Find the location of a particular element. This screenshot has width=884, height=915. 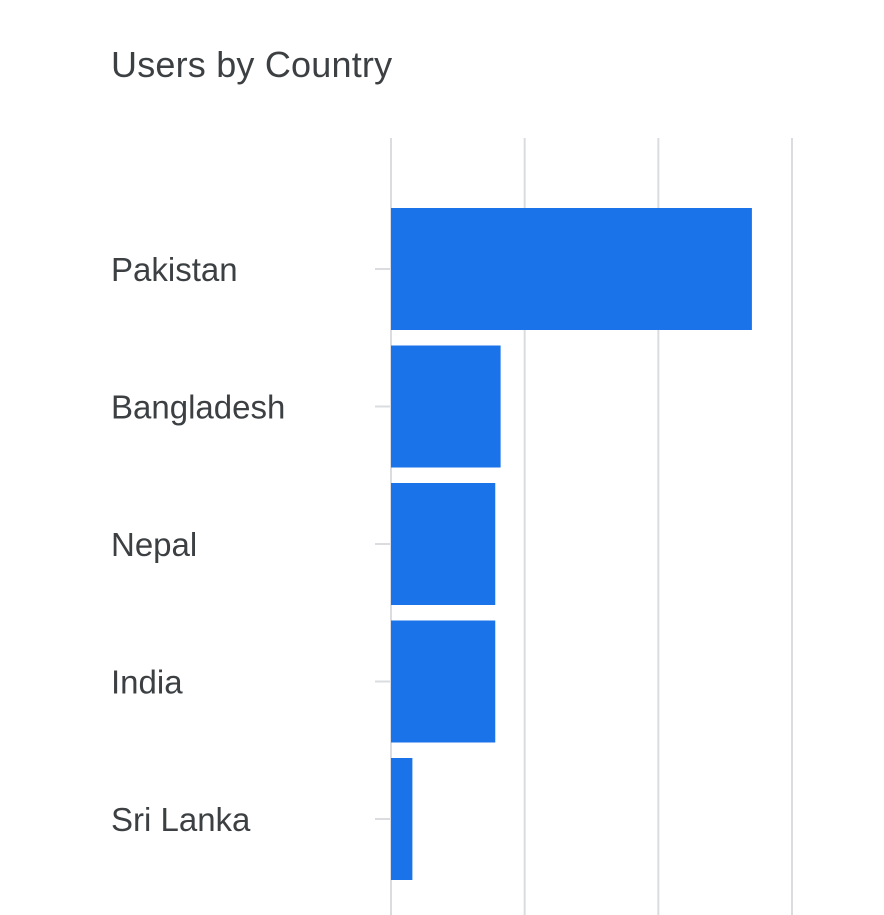

category-label: India is located at coordinates (147, 682).